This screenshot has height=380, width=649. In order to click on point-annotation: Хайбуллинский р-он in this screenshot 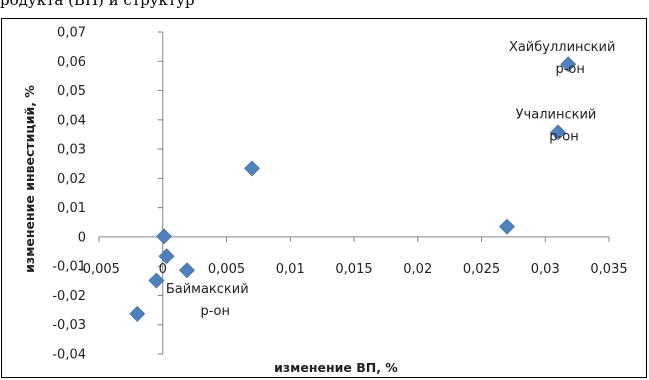, I will do `click(562, 58)`.